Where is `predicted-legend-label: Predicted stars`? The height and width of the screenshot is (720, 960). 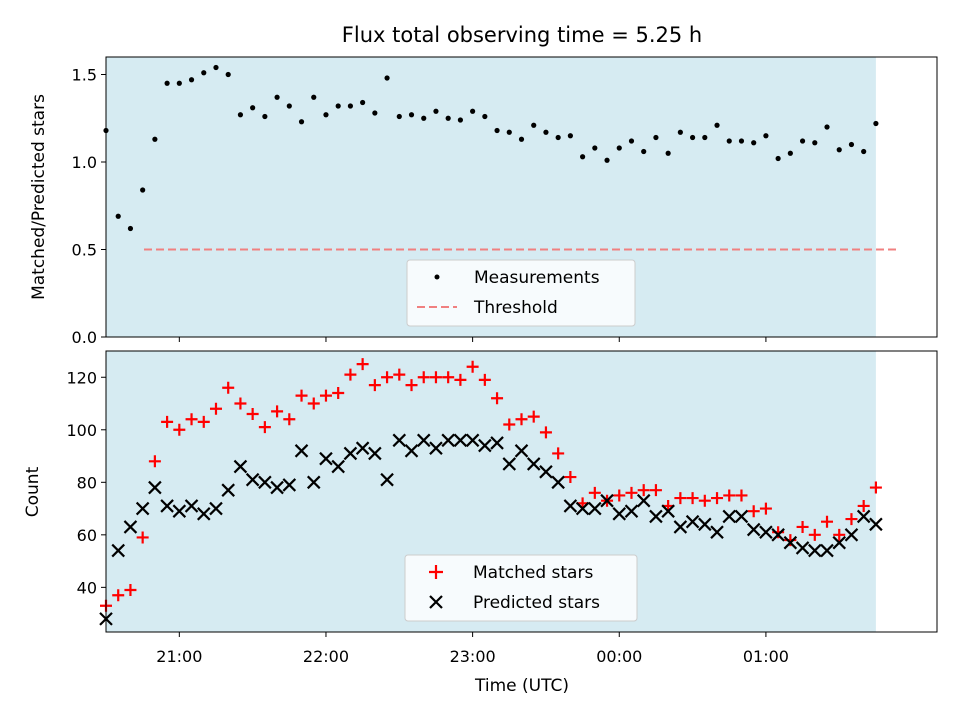 predicted-legend-label: Predicted stars is located at coordinates (536, 603).